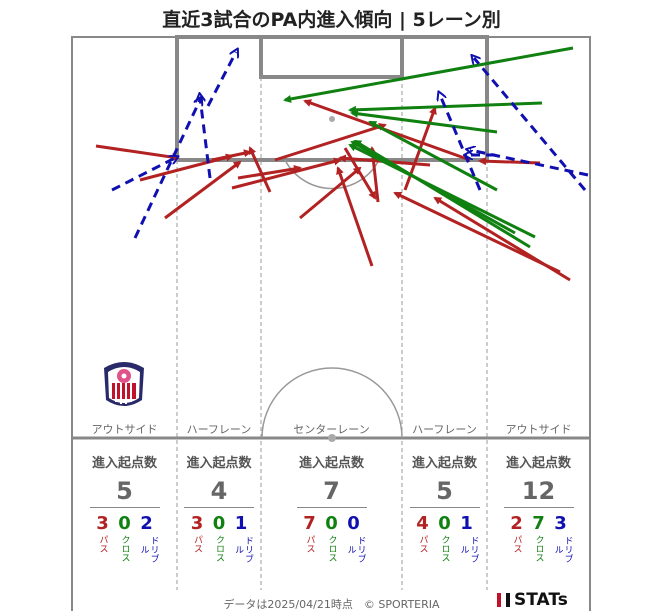  What do you see at coordinates (560, 523) in the screenshot?
I see `dribble-count: 3` at bounding box center [560, 523].